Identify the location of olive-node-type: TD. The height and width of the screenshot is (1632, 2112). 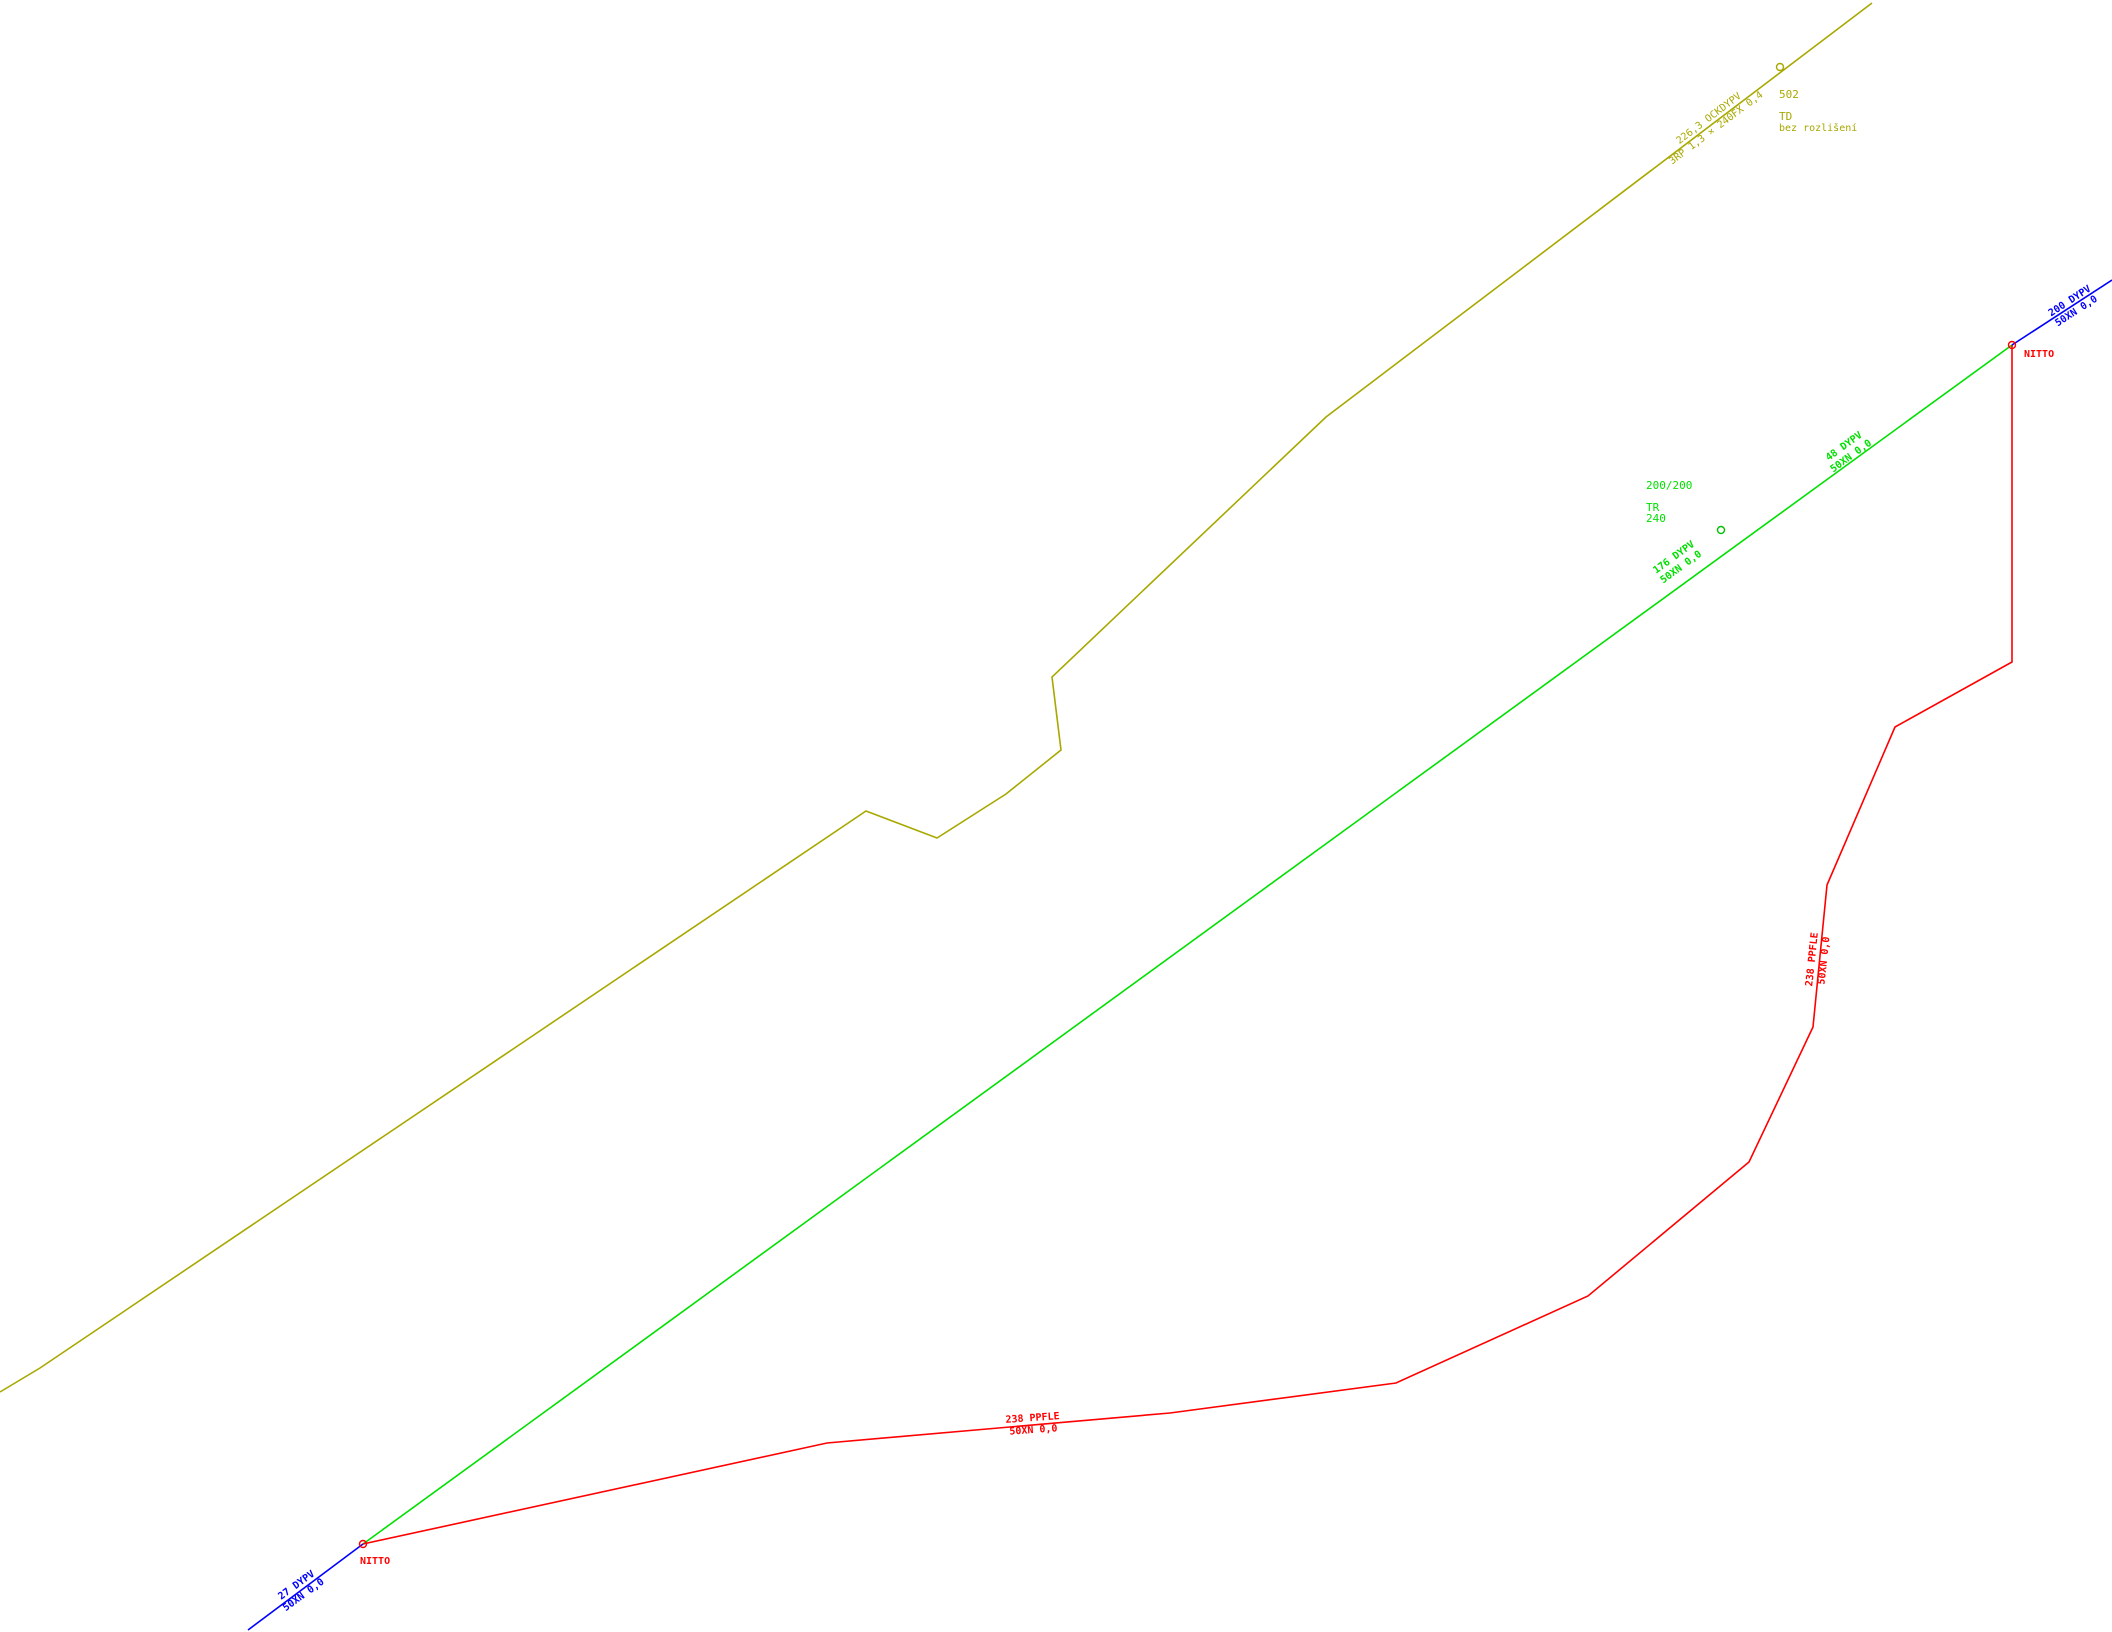
(1785, 116).